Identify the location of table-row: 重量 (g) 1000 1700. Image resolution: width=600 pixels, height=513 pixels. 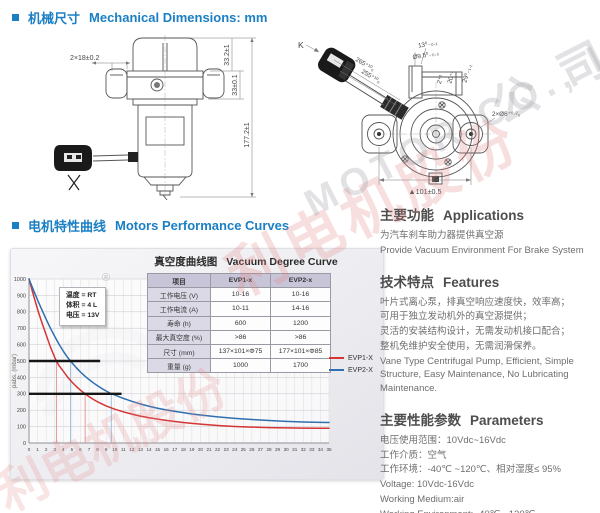
(239, 366).